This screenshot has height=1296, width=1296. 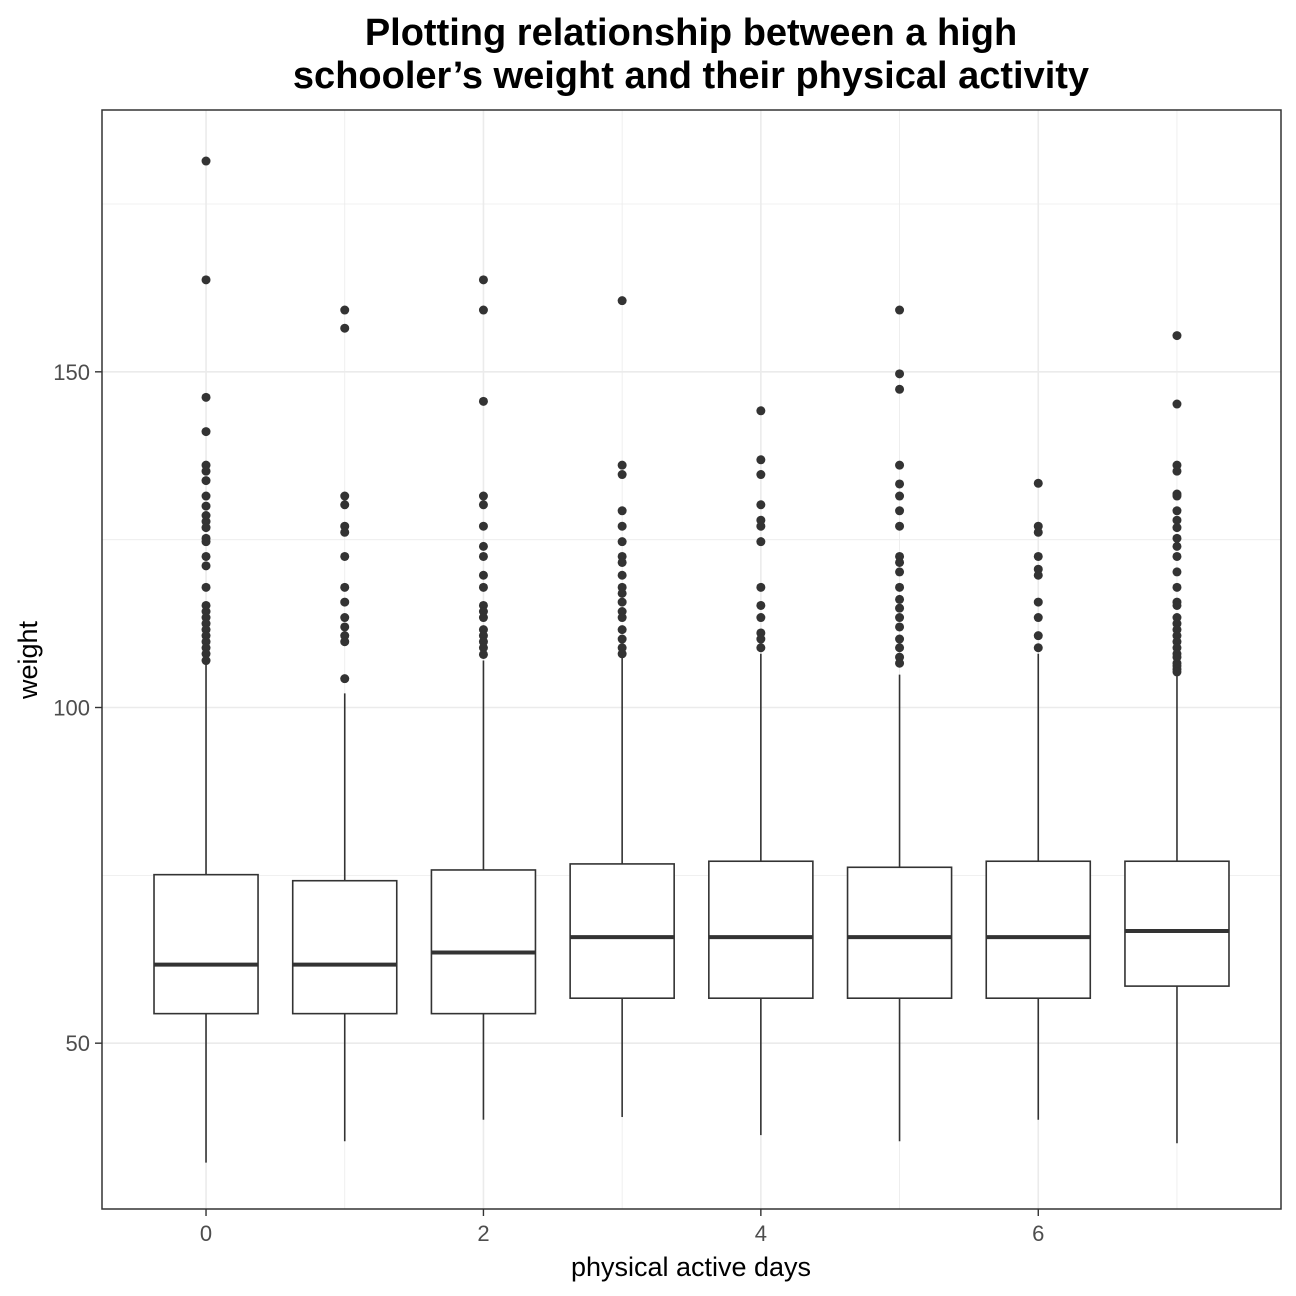 I want to click on x-tick-label: 2, so click(x=483, y=1233).